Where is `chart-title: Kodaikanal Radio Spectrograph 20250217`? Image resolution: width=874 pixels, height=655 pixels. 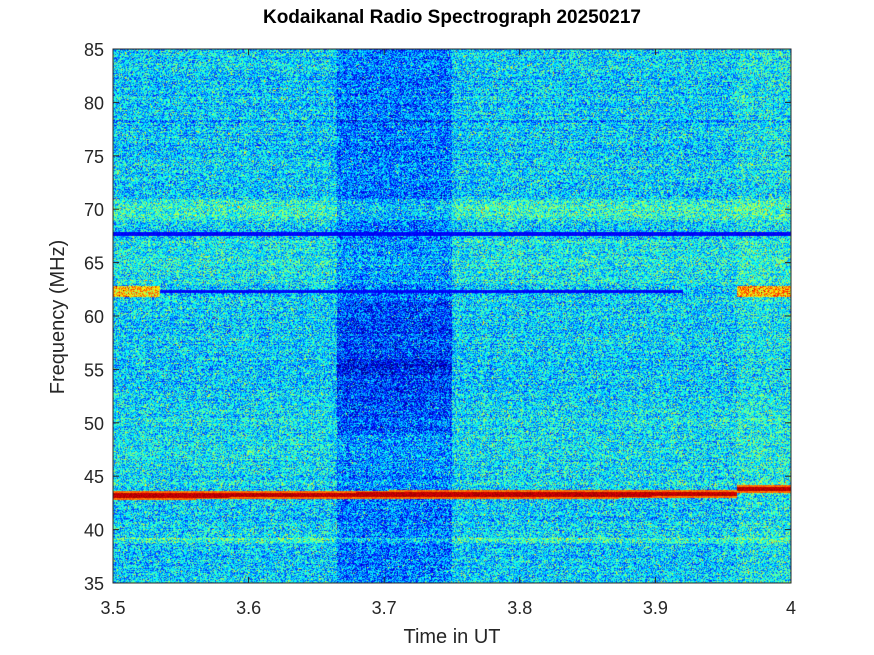
chart-title: Kodaikanal Radio Spectrograph 20250217 is located at coordinates (452, 17).